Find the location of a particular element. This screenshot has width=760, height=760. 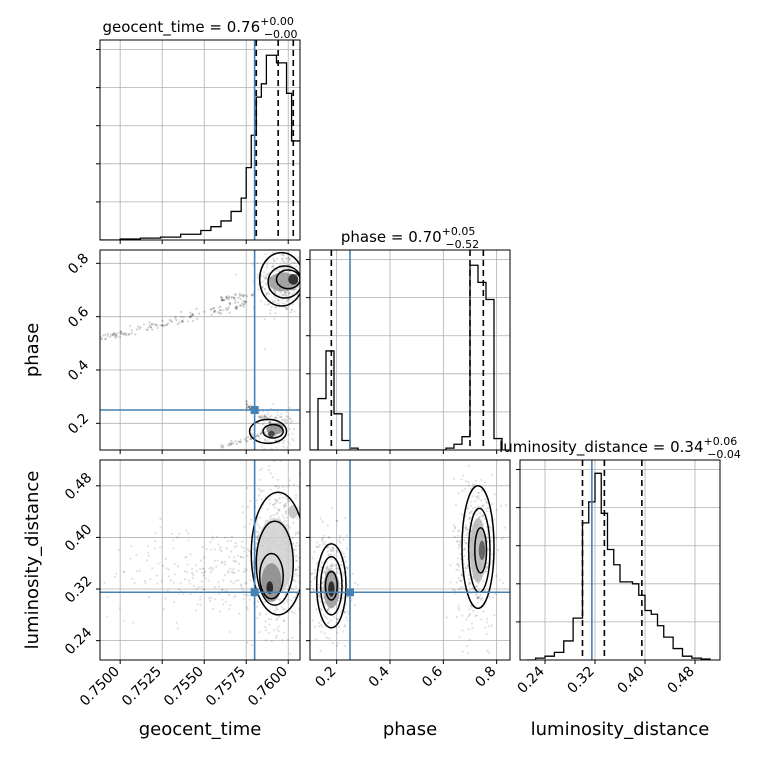

hist-panel-luminosity_distance is located at coordinates (620, 560).